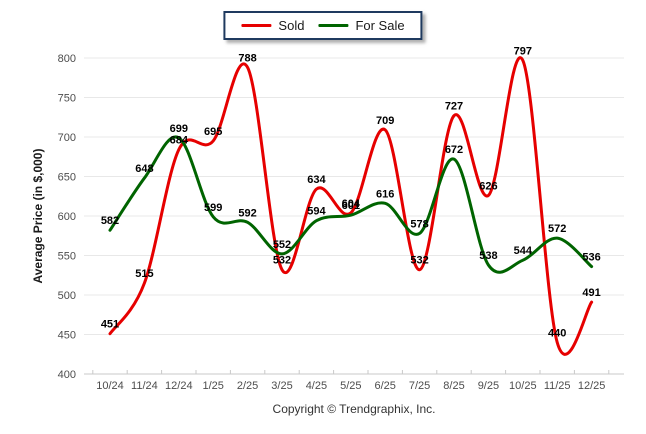  I want to click on y-tick-label: 600, so click(67, 217).